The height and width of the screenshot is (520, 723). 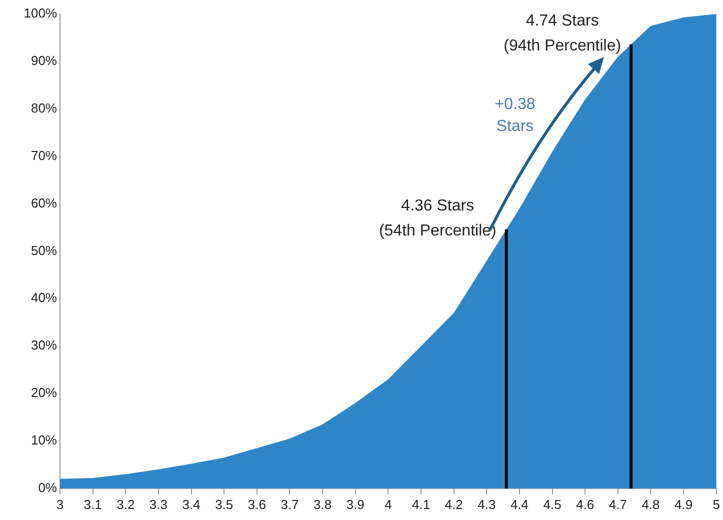 What do you see at coordinates (44, 345) in the screenshot?
I see `y-tick-label: 30%` at bounding box center [44, 345].